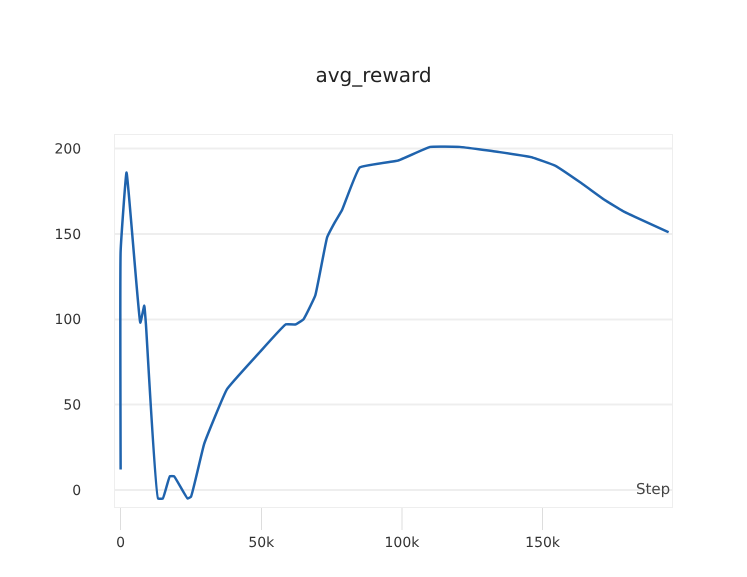  What do you see at coordinates (68, 234) in the screenshot?
I see `y-tick-label: 150` at bounding box center [68, 234].